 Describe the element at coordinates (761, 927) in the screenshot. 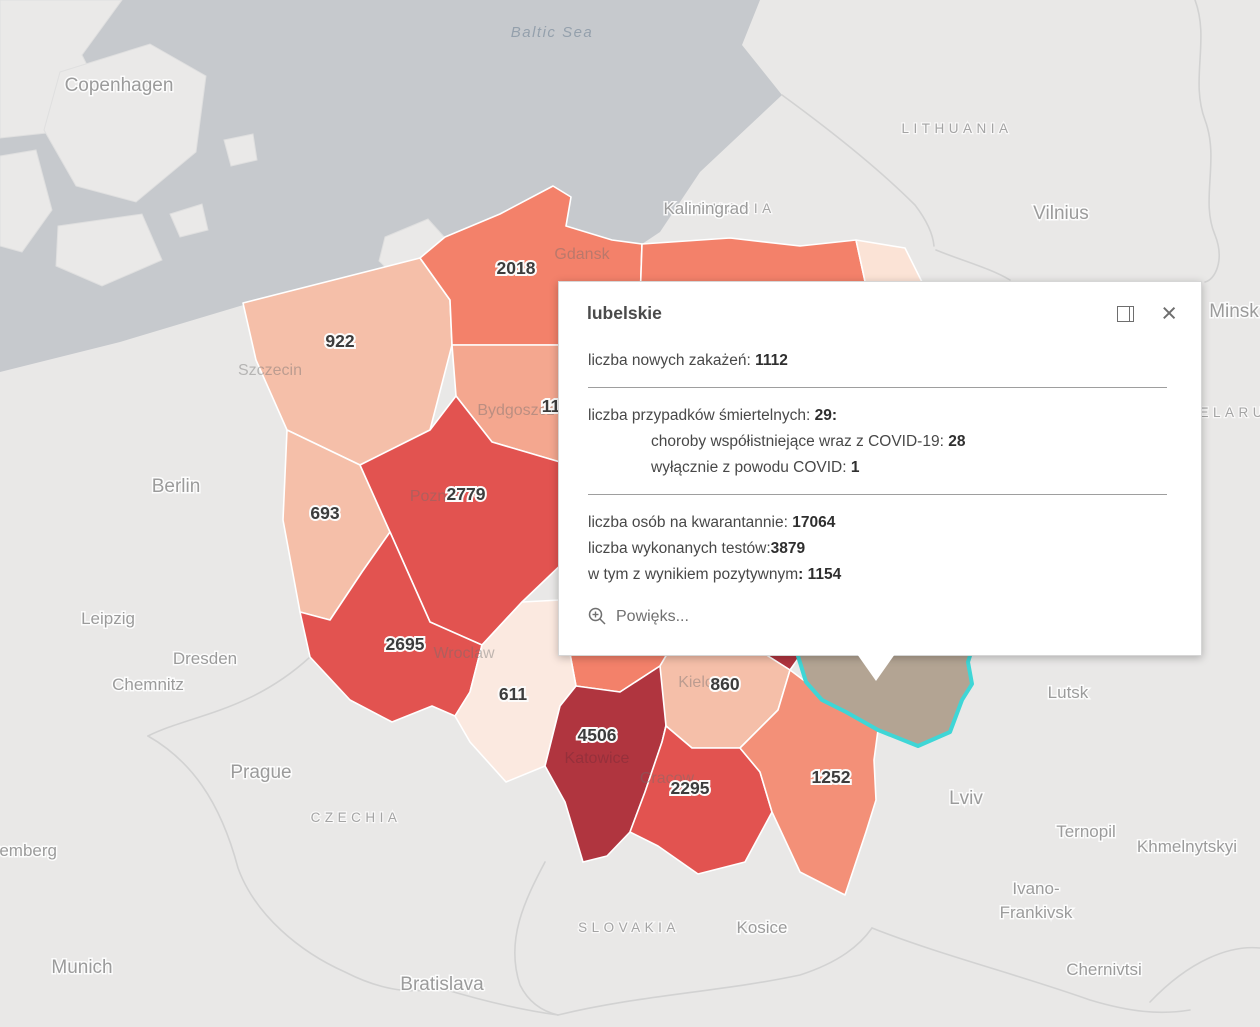

I see `city-label-kosice: Kosice` at that location.